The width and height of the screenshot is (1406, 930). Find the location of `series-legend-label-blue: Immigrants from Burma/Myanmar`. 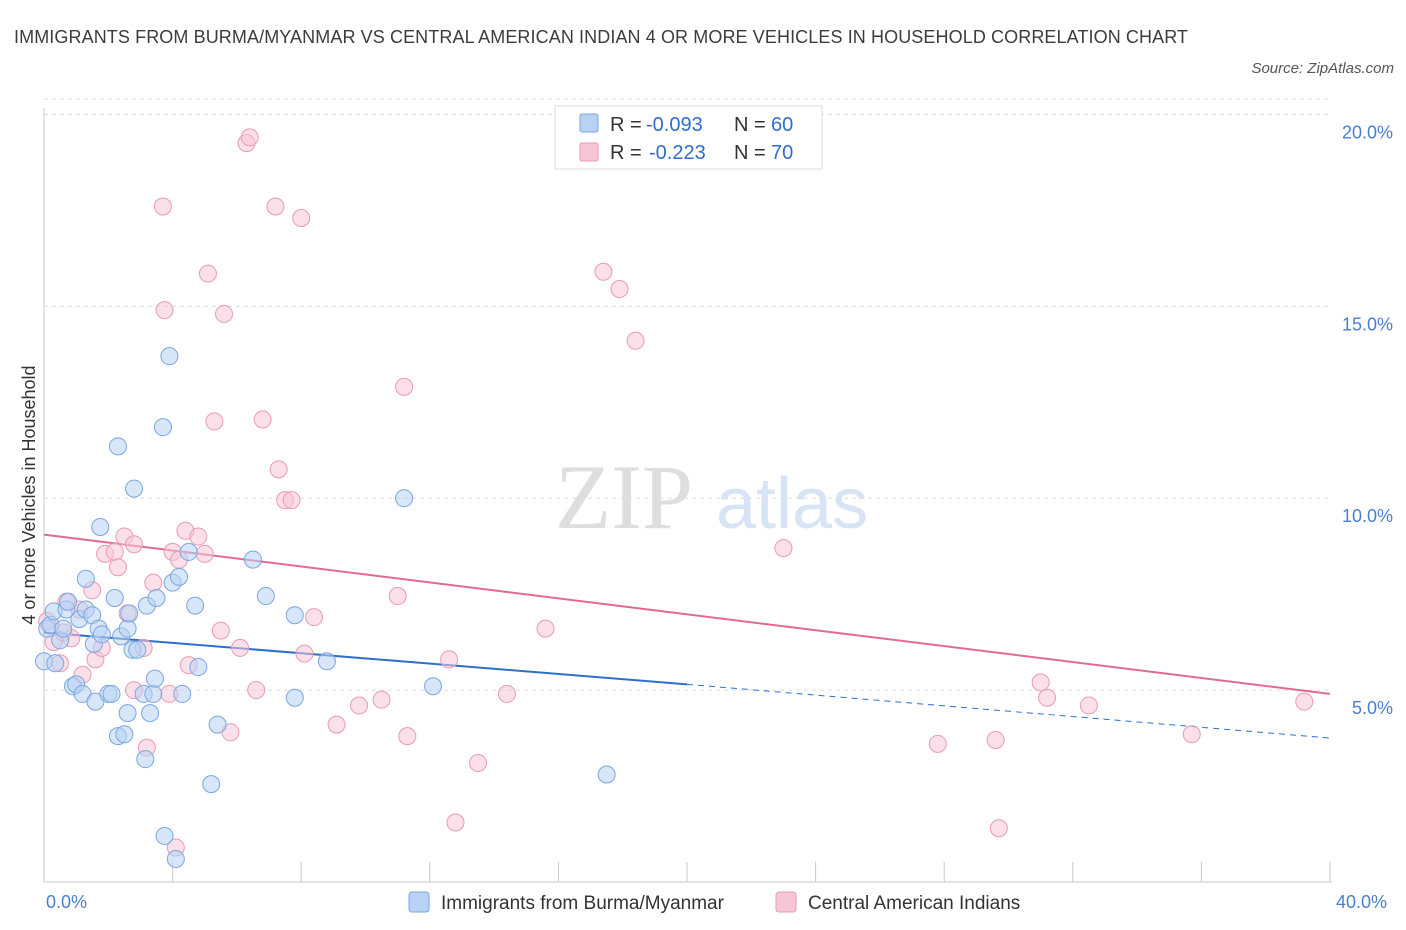

series-legend-label-blue: Immigrants from Burma/Myanmar is located at coordinates (583, 903).